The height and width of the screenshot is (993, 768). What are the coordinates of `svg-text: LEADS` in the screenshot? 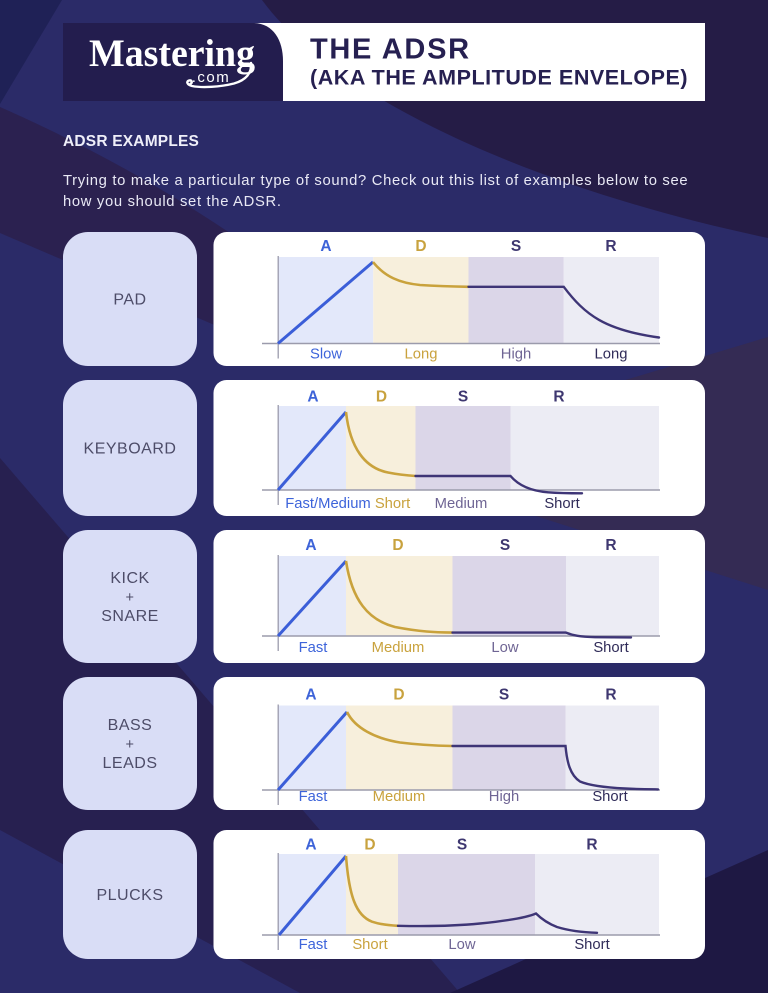 It's located at (130, 763).